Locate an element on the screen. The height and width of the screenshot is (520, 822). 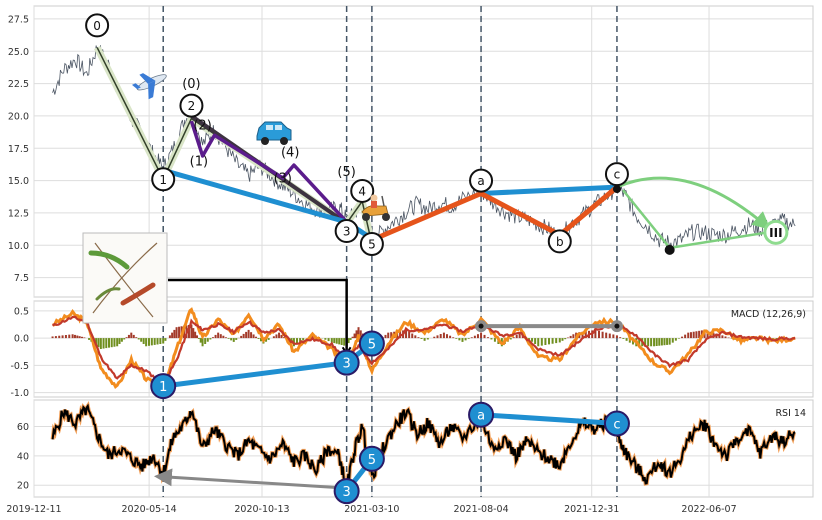
price-y-tick-label: 12.5 is located at coordinates (18, 213).